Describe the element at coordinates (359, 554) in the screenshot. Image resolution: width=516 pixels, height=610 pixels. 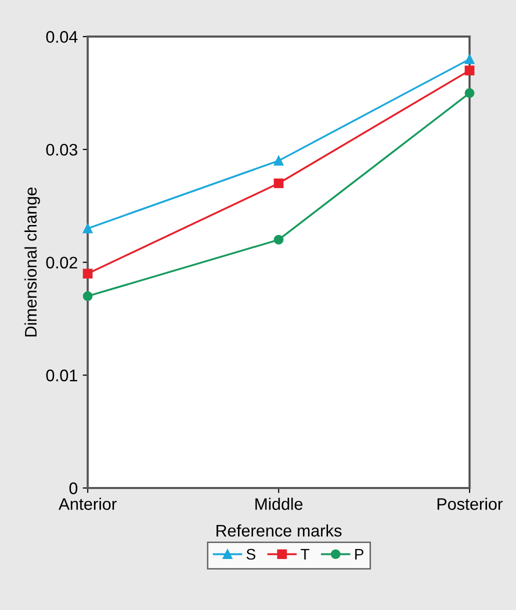
I see `legend-label: P` at that location.